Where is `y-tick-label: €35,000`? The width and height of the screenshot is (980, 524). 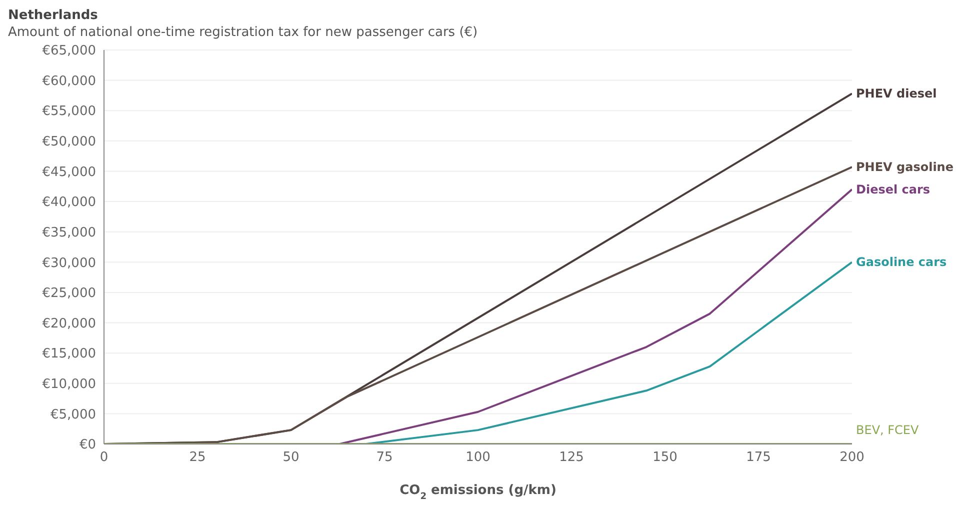
y-tick-label: €35,000 is located at coordinates (69, 232).